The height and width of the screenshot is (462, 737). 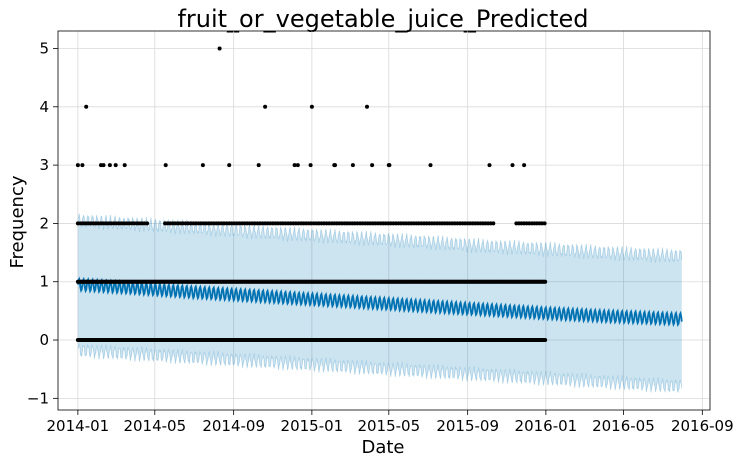 I want to click on y-tick-label: 2, so click(x=44, y=223).